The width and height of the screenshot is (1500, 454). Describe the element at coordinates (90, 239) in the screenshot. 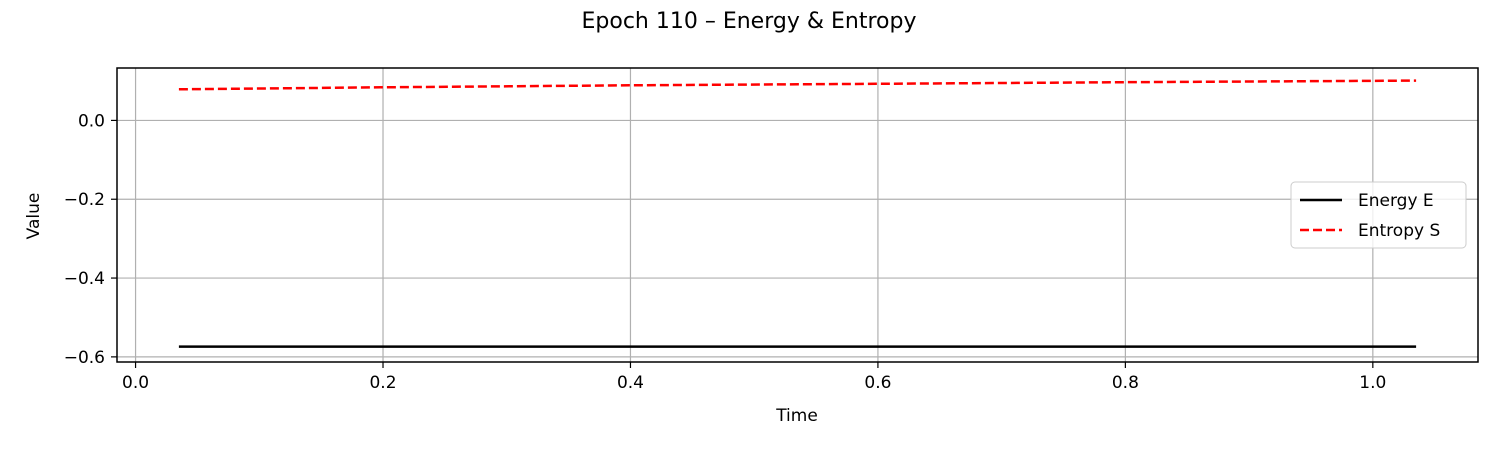

I see `y-axis-ticks: 0.0 −0.2 −0.4 −0.6` at that location.